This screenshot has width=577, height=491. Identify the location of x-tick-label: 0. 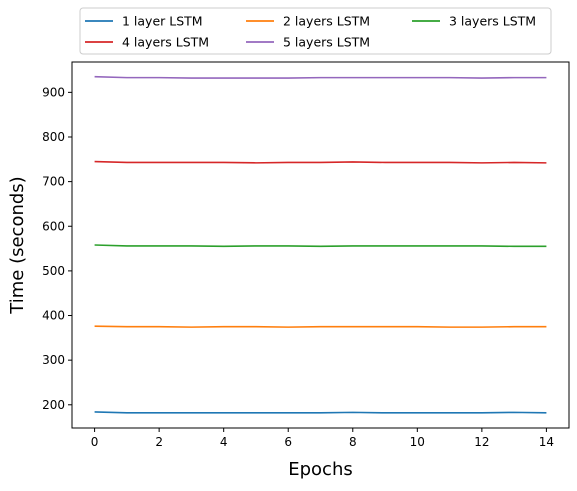
(95, 442).